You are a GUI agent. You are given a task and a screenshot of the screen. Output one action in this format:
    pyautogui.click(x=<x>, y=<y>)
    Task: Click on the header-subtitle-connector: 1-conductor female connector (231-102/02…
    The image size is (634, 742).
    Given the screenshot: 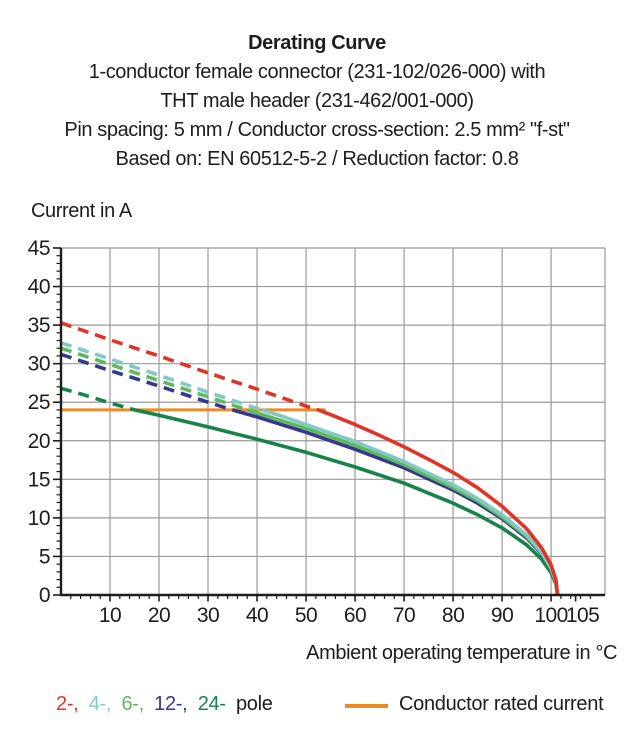 What is the action you would take?
    pyautogui.click(x=317, y=72)
    